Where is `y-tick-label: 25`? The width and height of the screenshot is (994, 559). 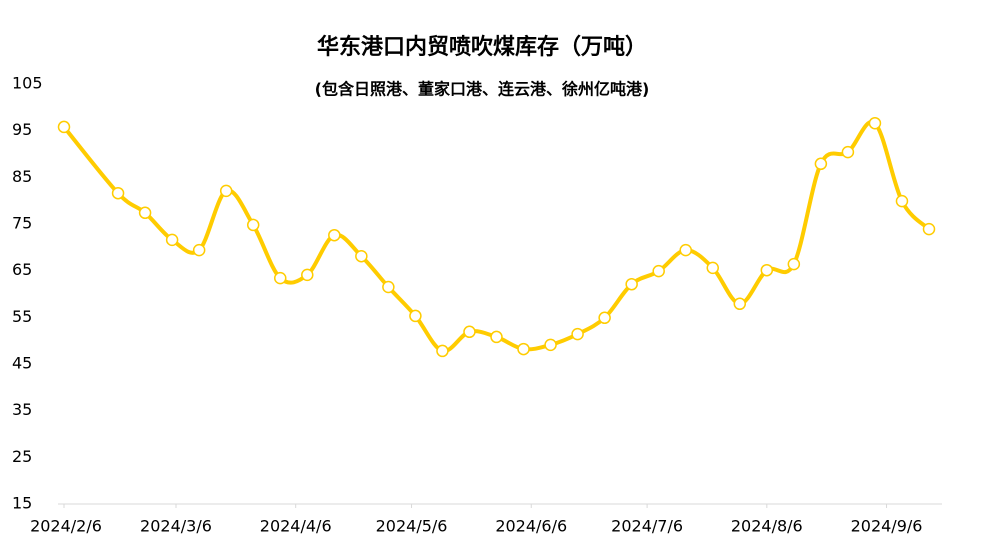 y-tick-label: 25 is located at coordinates (22, 456).